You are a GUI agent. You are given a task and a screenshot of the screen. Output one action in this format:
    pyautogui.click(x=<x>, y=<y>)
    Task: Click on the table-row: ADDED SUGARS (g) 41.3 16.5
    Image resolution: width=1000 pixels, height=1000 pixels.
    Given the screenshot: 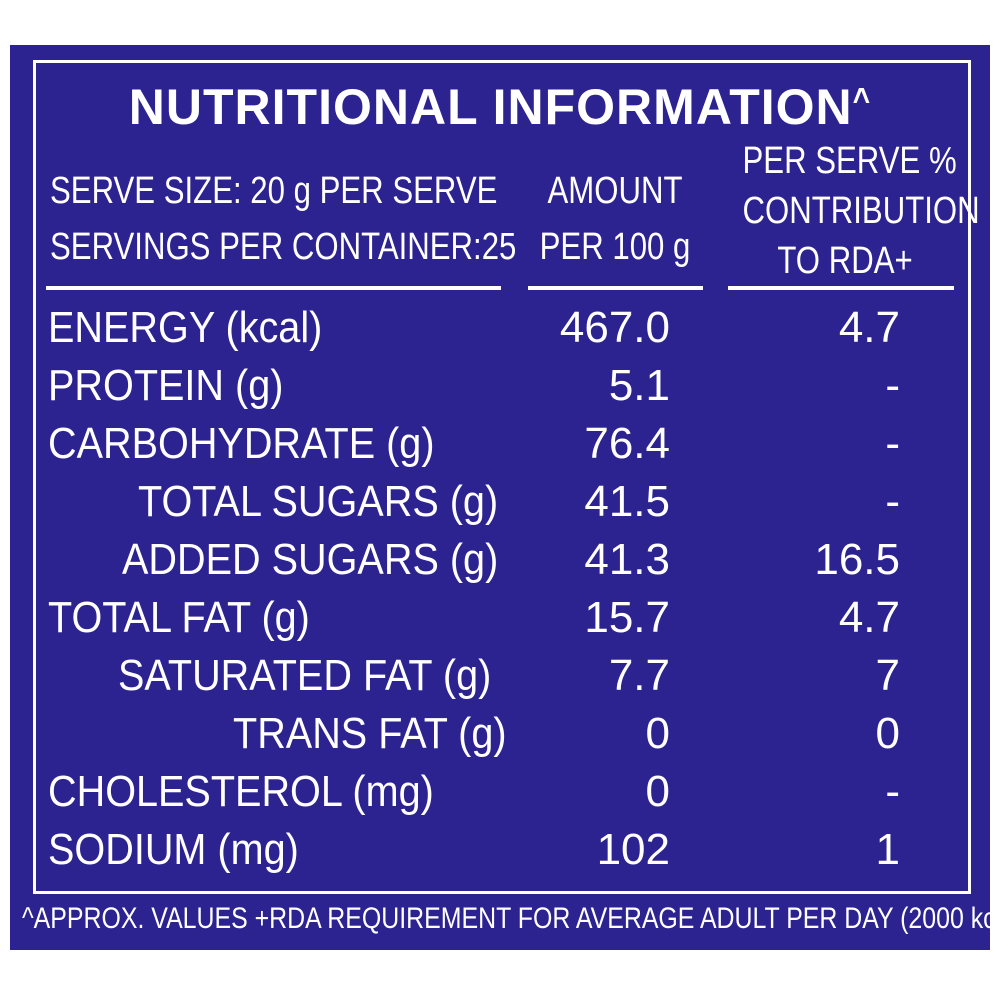 What is the action you would take?
    pyautogui.click(x=500, y=567)
    